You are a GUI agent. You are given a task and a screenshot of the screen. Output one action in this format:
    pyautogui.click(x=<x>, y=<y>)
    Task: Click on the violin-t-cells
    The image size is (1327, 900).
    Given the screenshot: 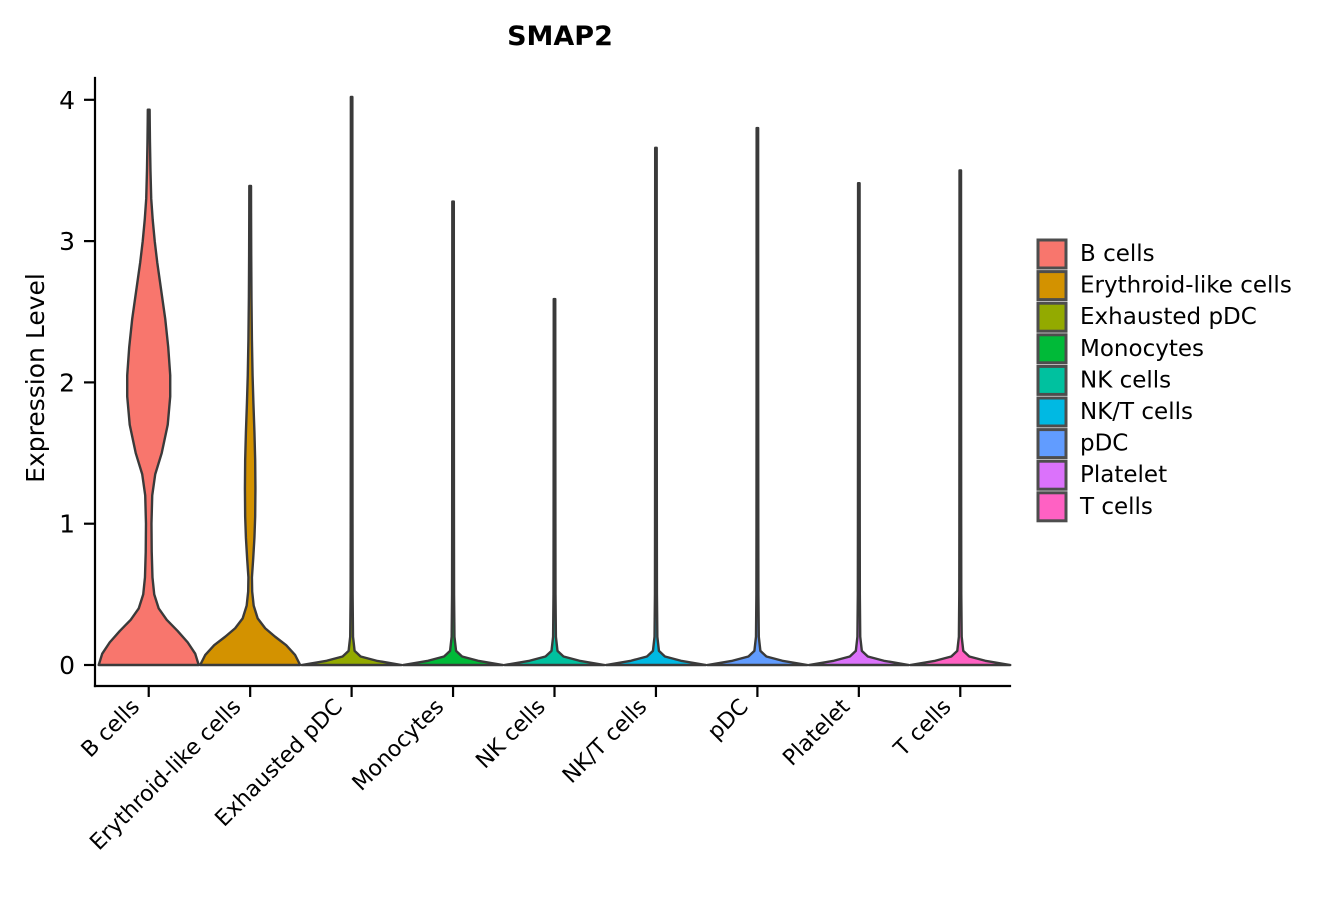 What is the action you would take?
    pyautogui.click(x=960, y=418)
    